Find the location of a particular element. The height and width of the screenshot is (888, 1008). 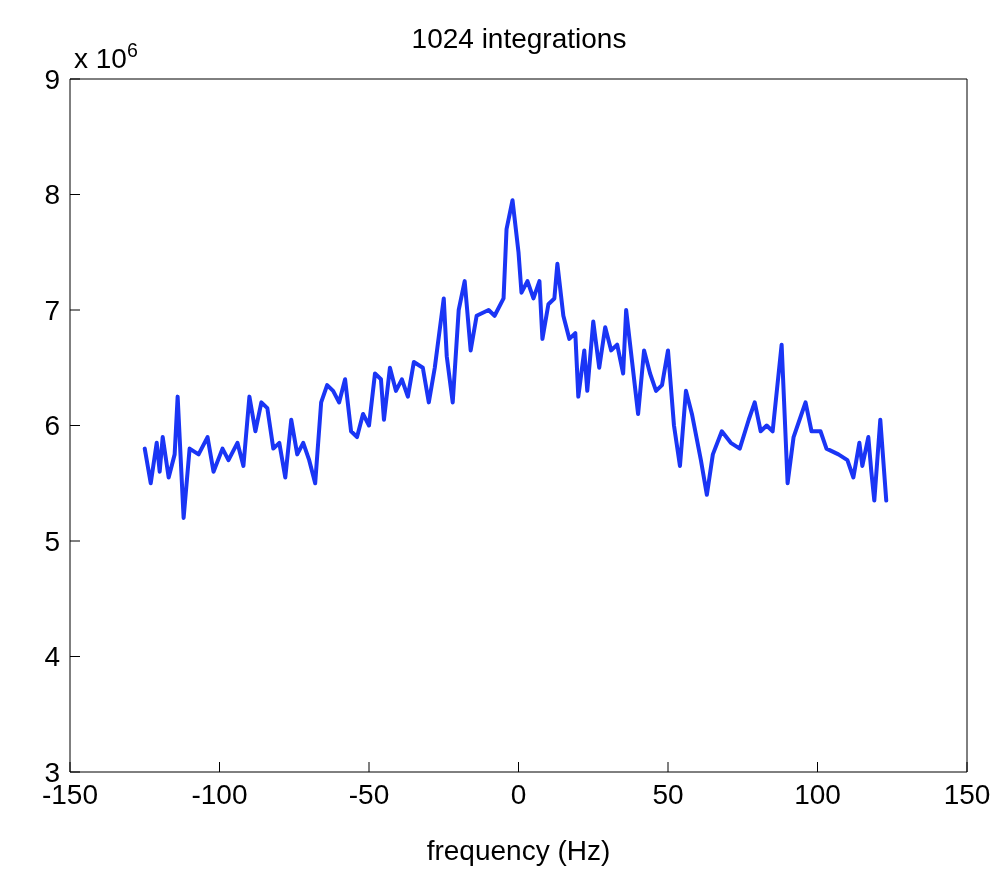

y-tick-label: 7 is located at coordinates (52, 310).